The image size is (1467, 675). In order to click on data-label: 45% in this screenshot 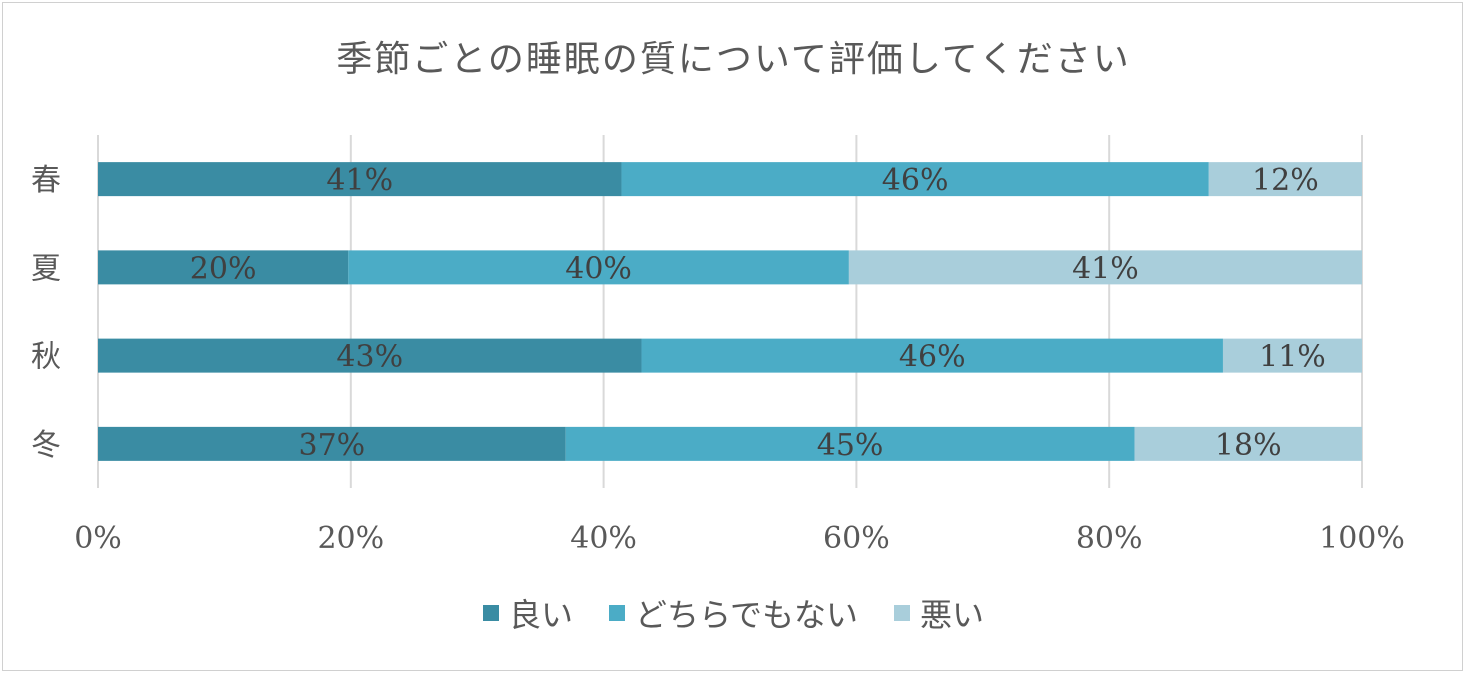, I will do `click(850, 445)`.